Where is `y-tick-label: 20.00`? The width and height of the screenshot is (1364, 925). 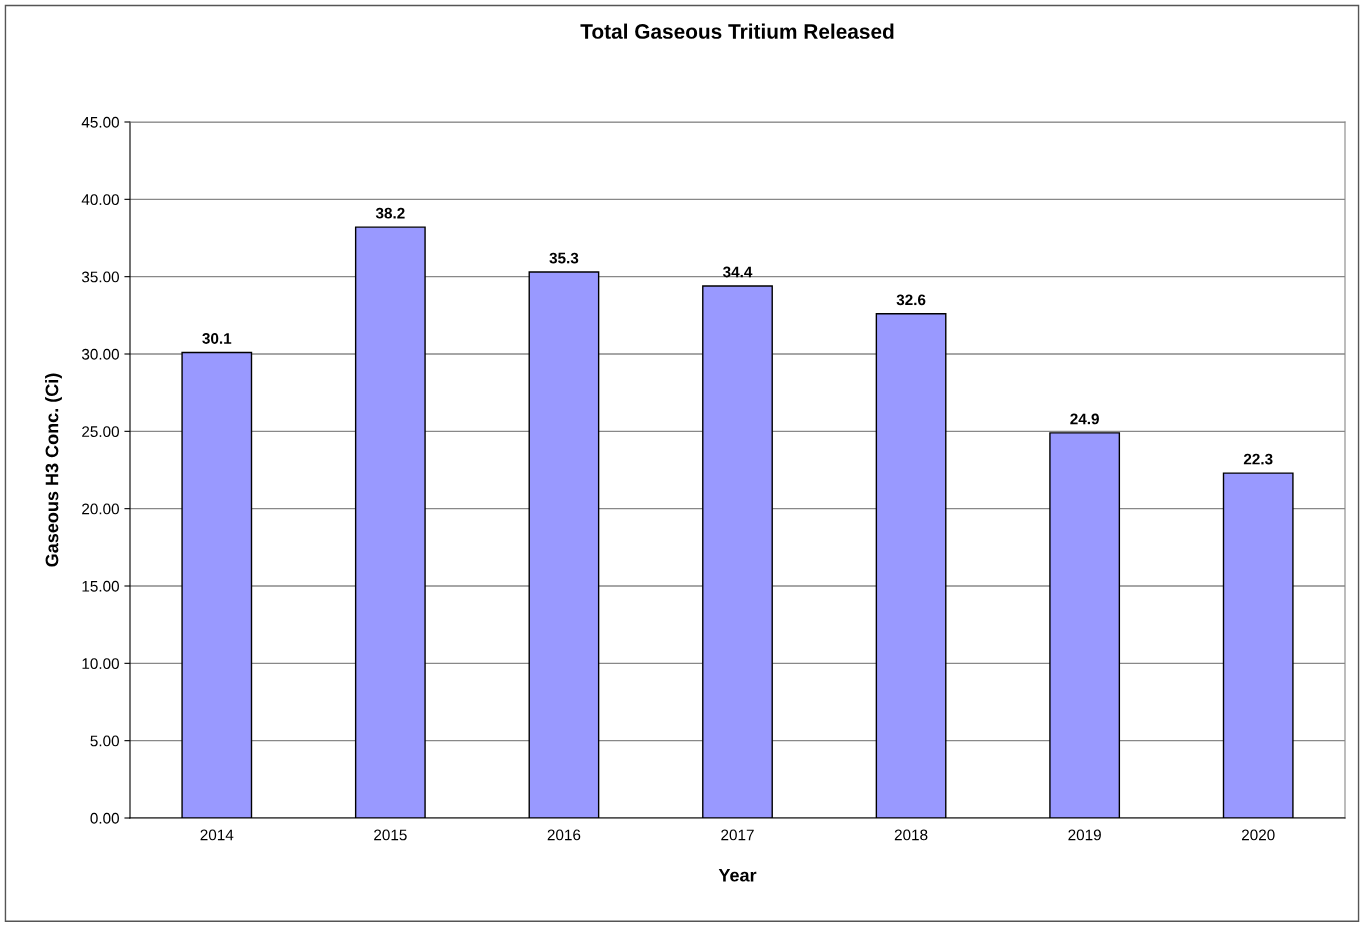 y-tick-label: 20.00 is located at coordinates (100, 509).